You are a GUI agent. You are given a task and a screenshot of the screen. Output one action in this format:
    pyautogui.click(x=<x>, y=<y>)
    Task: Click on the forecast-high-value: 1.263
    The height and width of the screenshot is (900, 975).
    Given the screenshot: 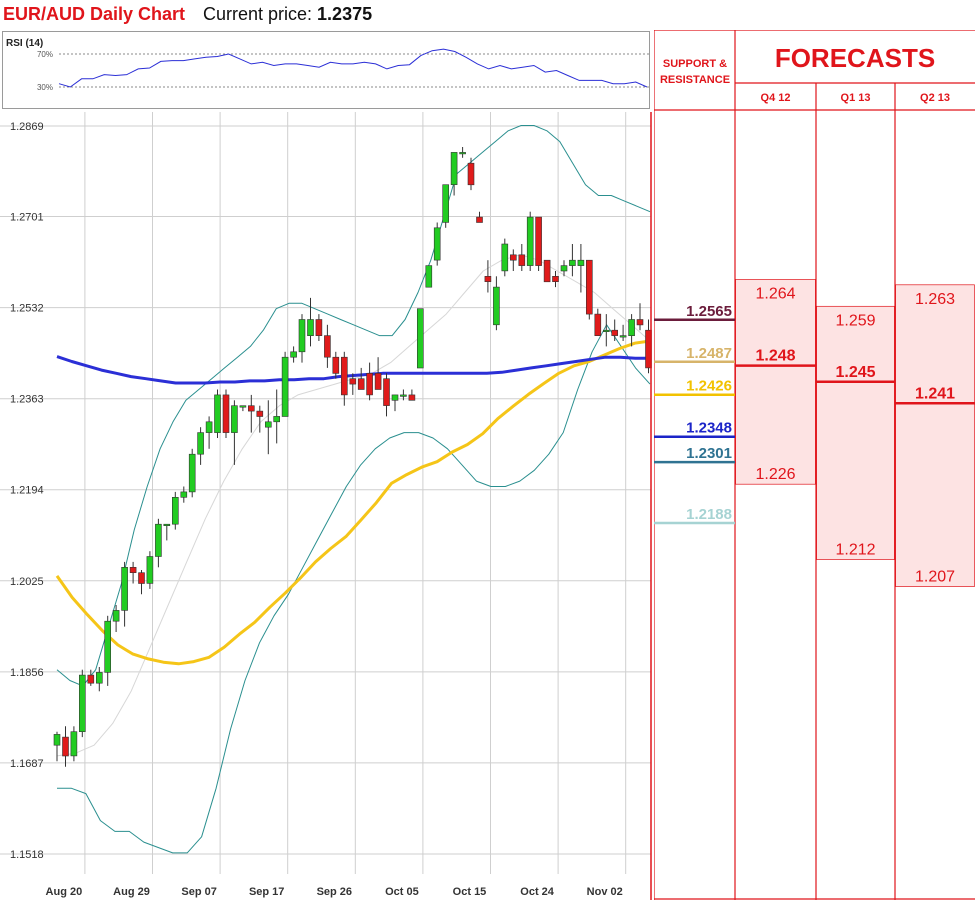 What is the action you would take?
    pyautogui.click(x=935, y=299)
    